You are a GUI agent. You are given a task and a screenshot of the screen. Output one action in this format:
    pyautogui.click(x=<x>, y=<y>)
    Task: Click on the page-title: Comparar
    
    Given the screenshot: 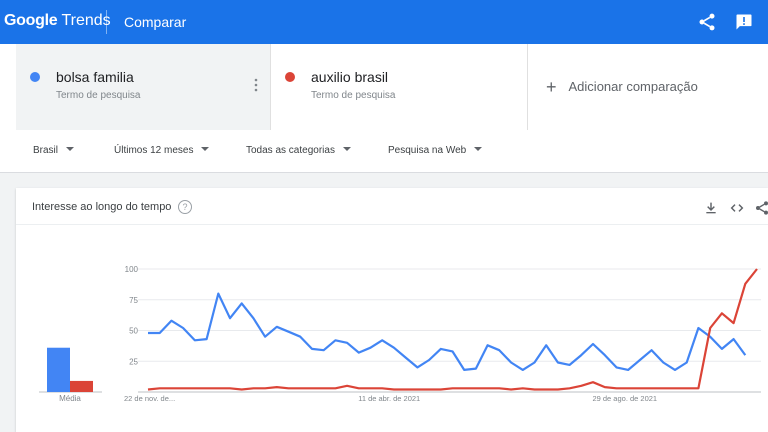 What is the action you would take?
    pyautogui.click(x=155, y=22)
    